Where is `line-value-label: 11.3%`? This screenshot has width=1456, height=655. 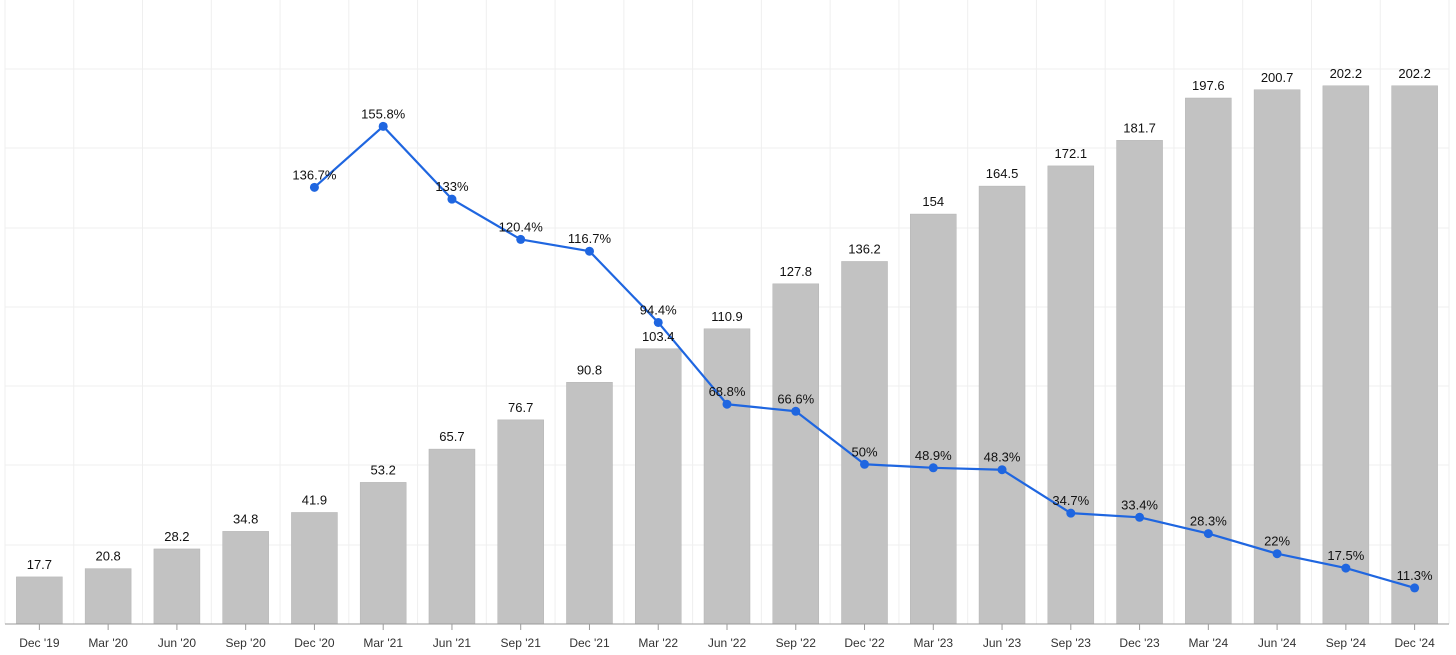 line-value-label: 11.3% is located at coordinates (1415, 575).